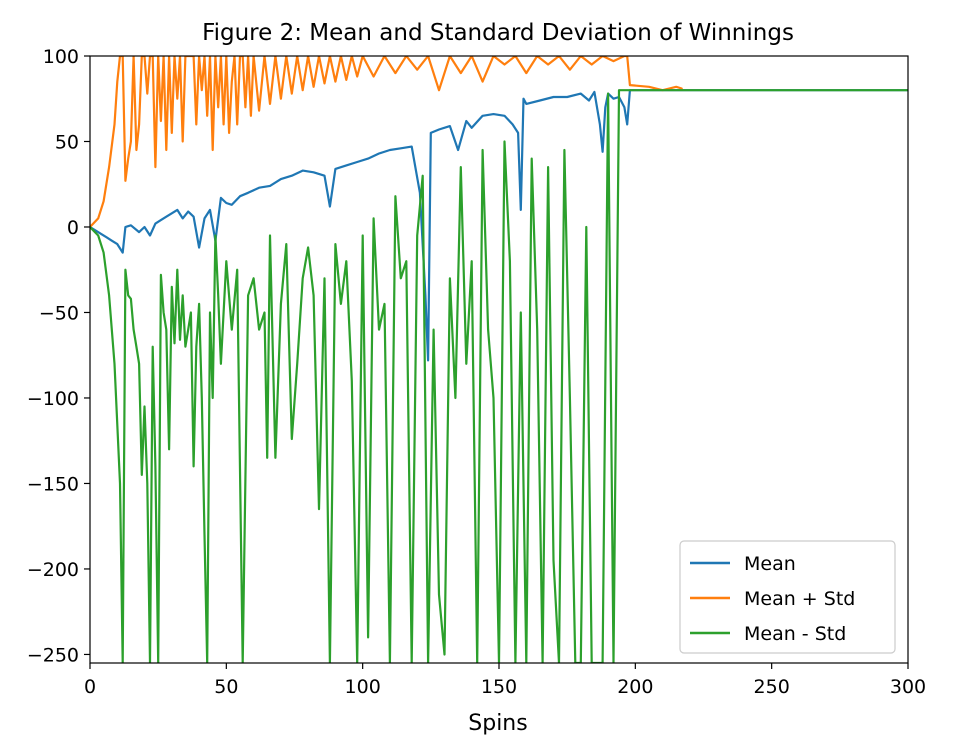 The image size is (980, 752). I want to click on y-tick-label: 50, so click(67, 142).